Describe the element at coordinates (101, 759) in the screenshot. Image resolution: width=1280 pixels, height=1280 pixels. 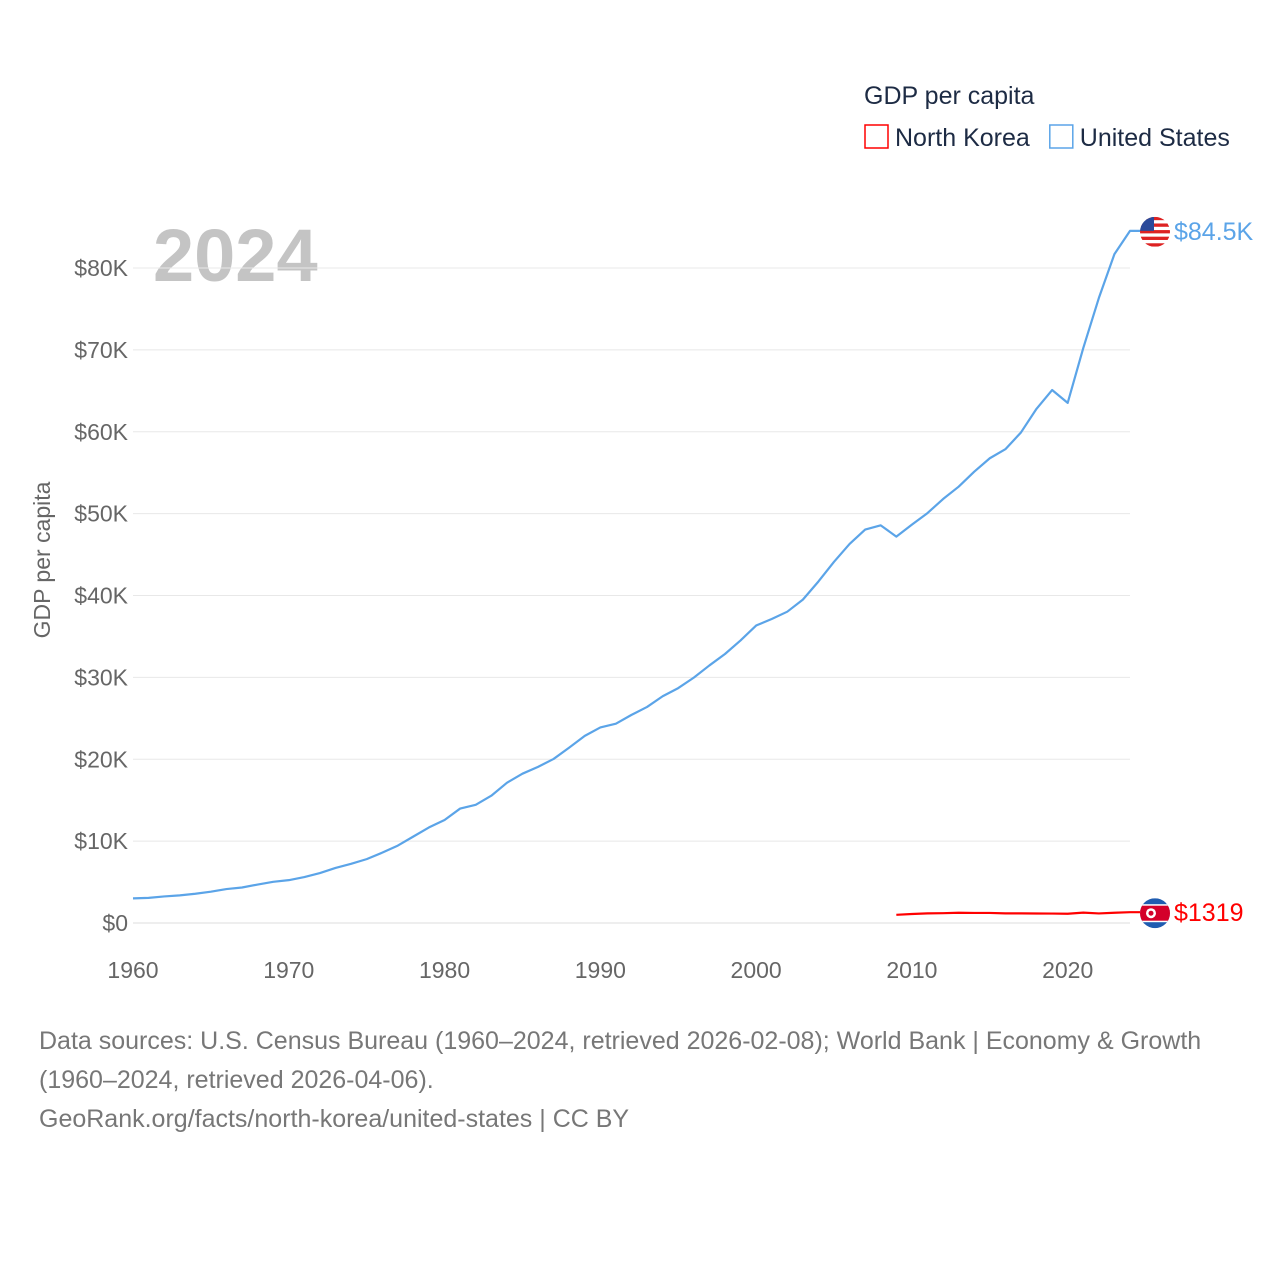
I see `y-tick-label: $20K` at that location.